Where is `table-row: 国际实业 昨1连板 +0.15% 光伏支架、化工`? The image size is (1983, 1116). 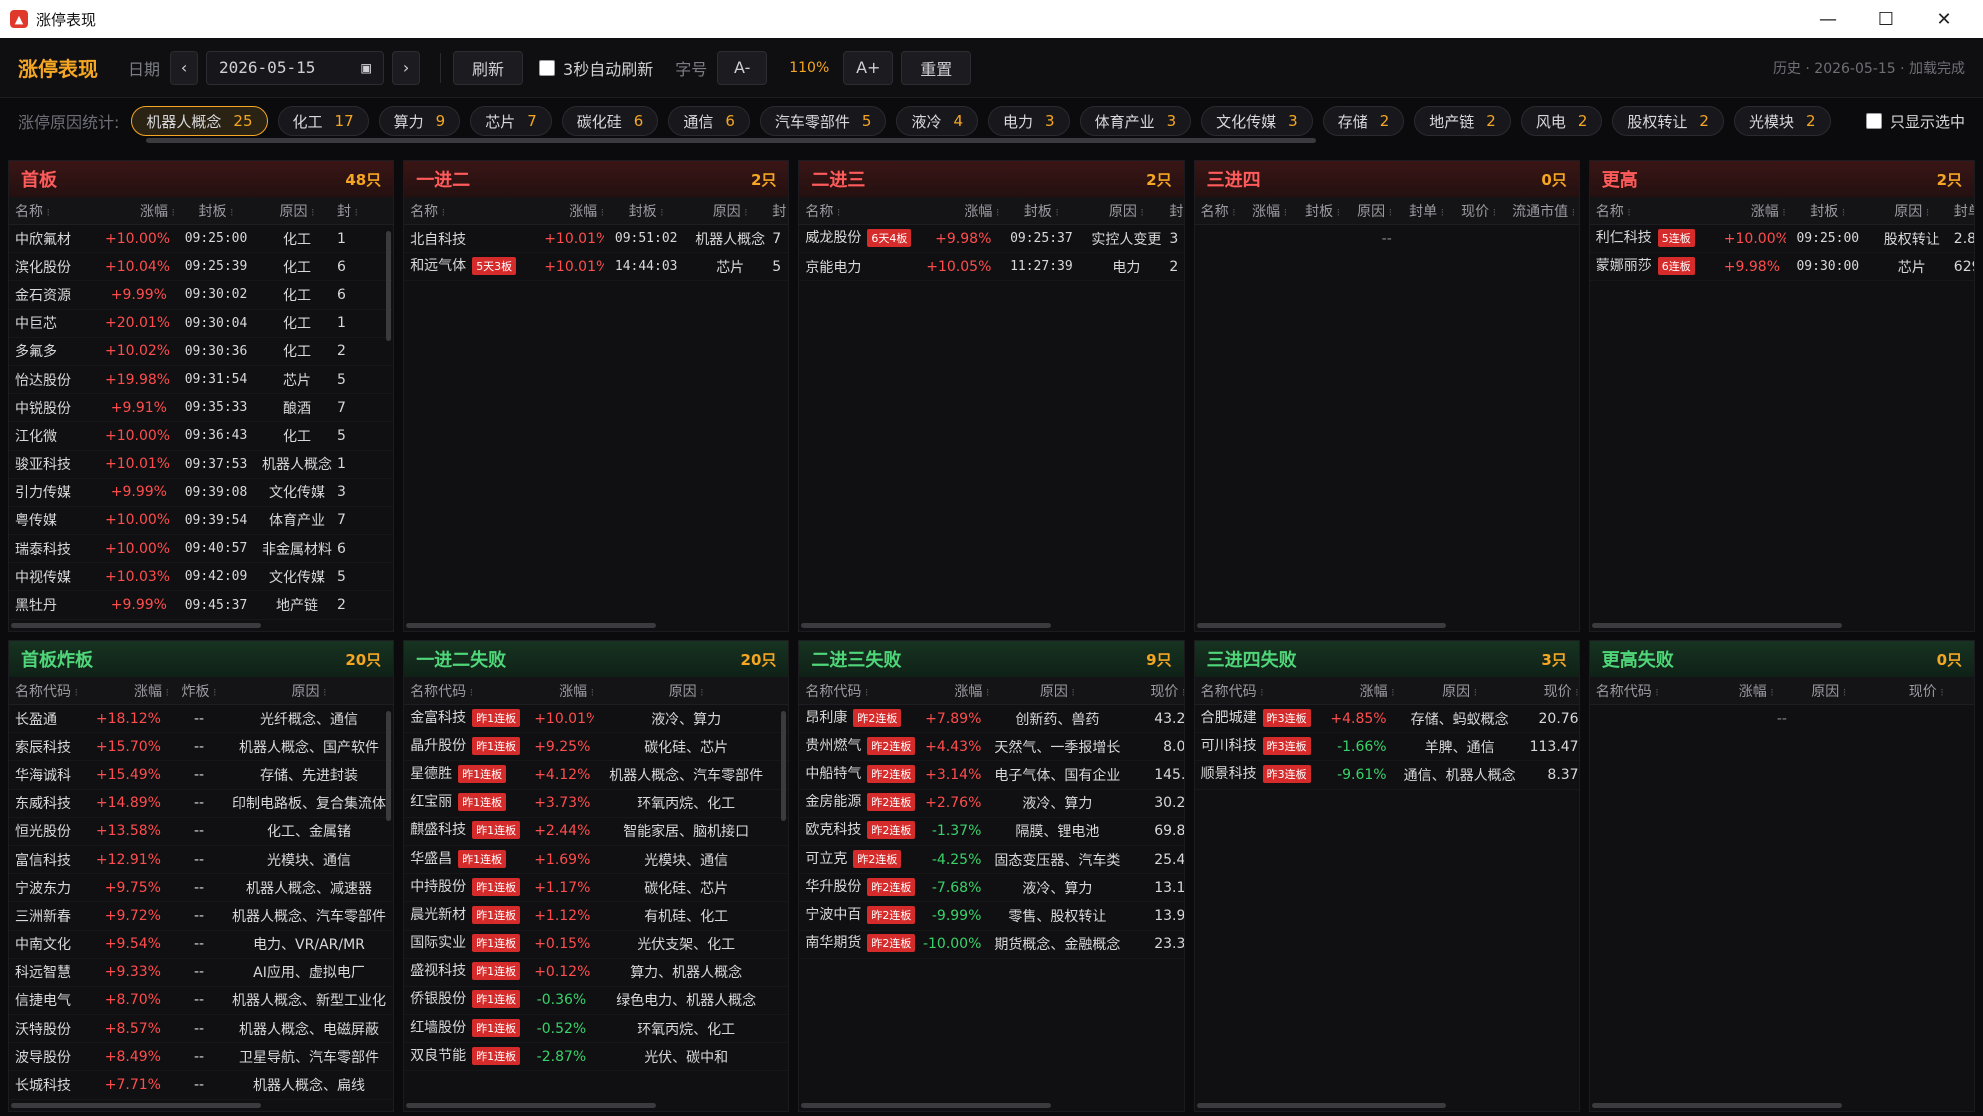
table-row: 国际实业 昨1连板 +0.15% 光伏支架、化工 is located at coordinates (596, 945).